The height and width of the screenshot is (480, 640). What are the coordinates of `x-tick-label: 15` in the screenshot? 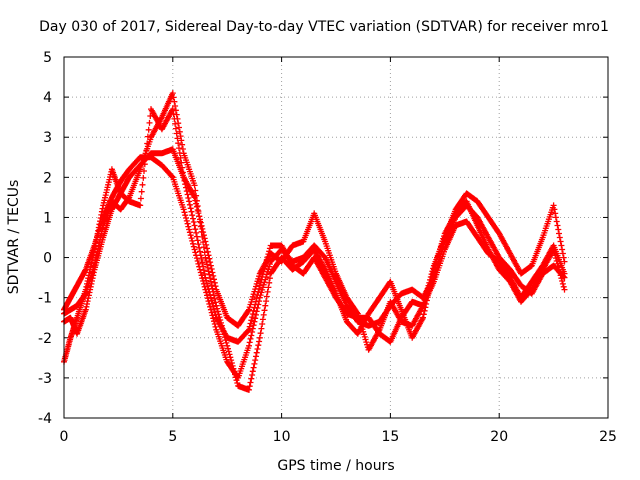 It's located at (390, 437).